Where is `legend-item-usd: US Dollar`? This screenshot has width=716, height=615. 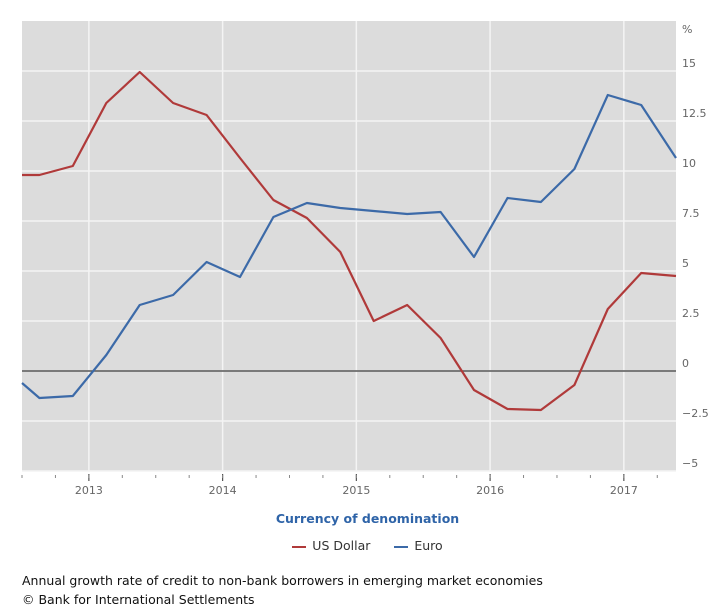
legend-item-usd: US Dollar is located at coordinates (331, 545).